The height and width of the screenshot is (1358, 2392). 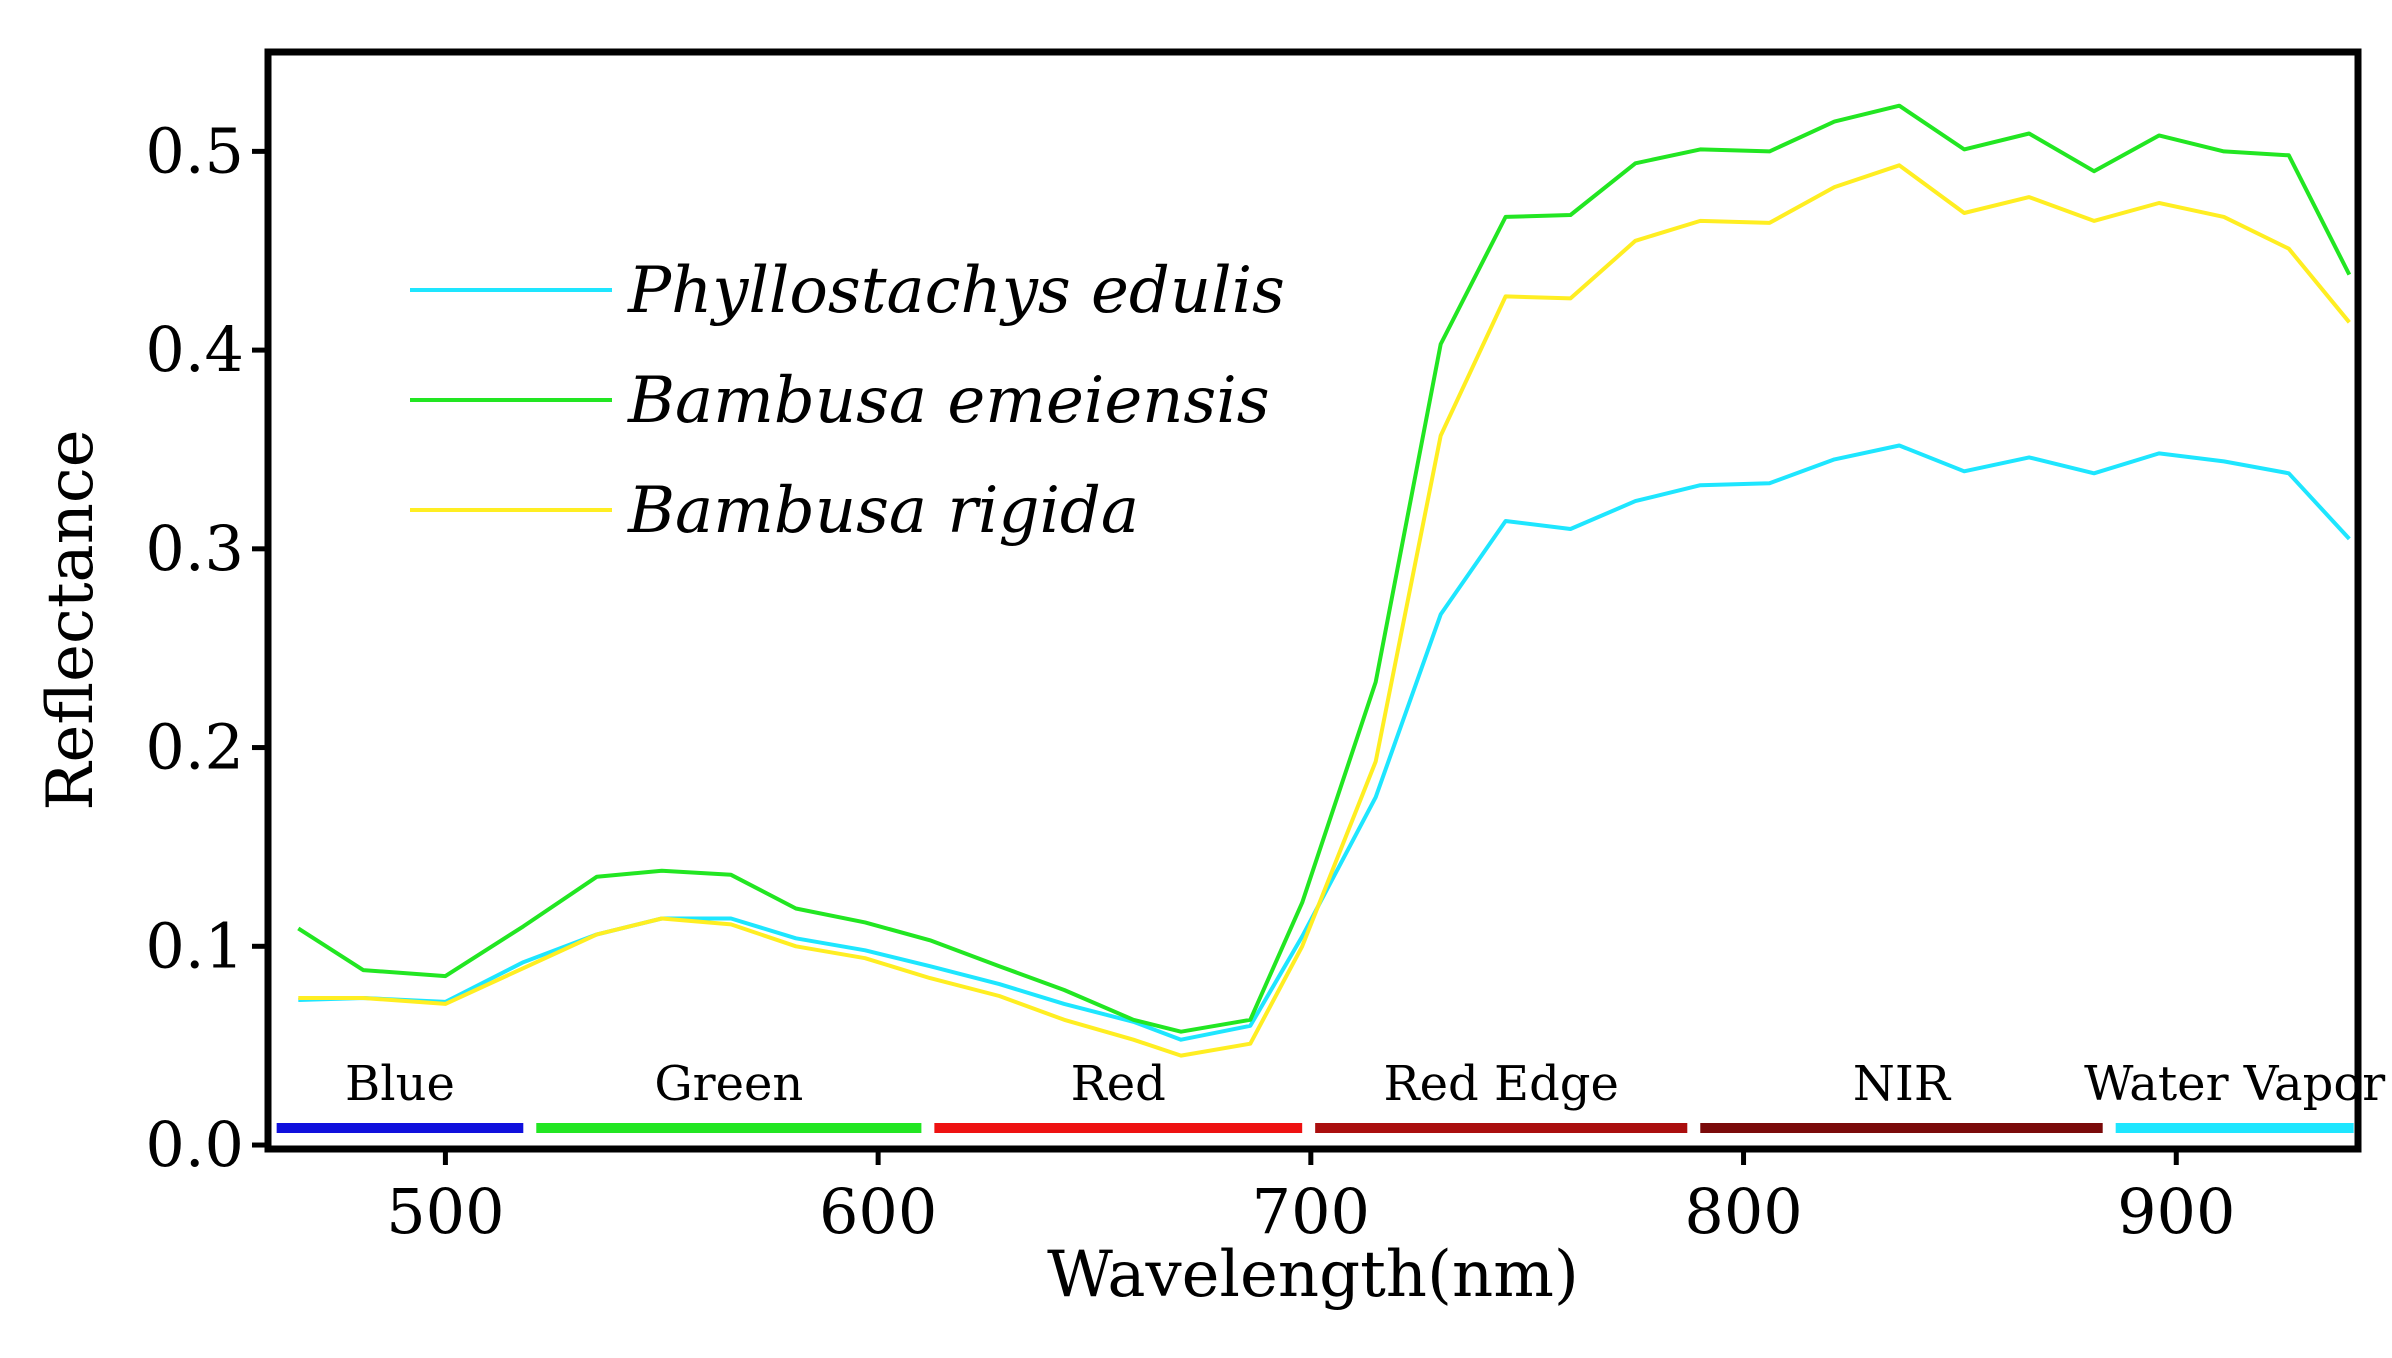 I want to click on band-label: Red, so click(x=1118, y=1084).